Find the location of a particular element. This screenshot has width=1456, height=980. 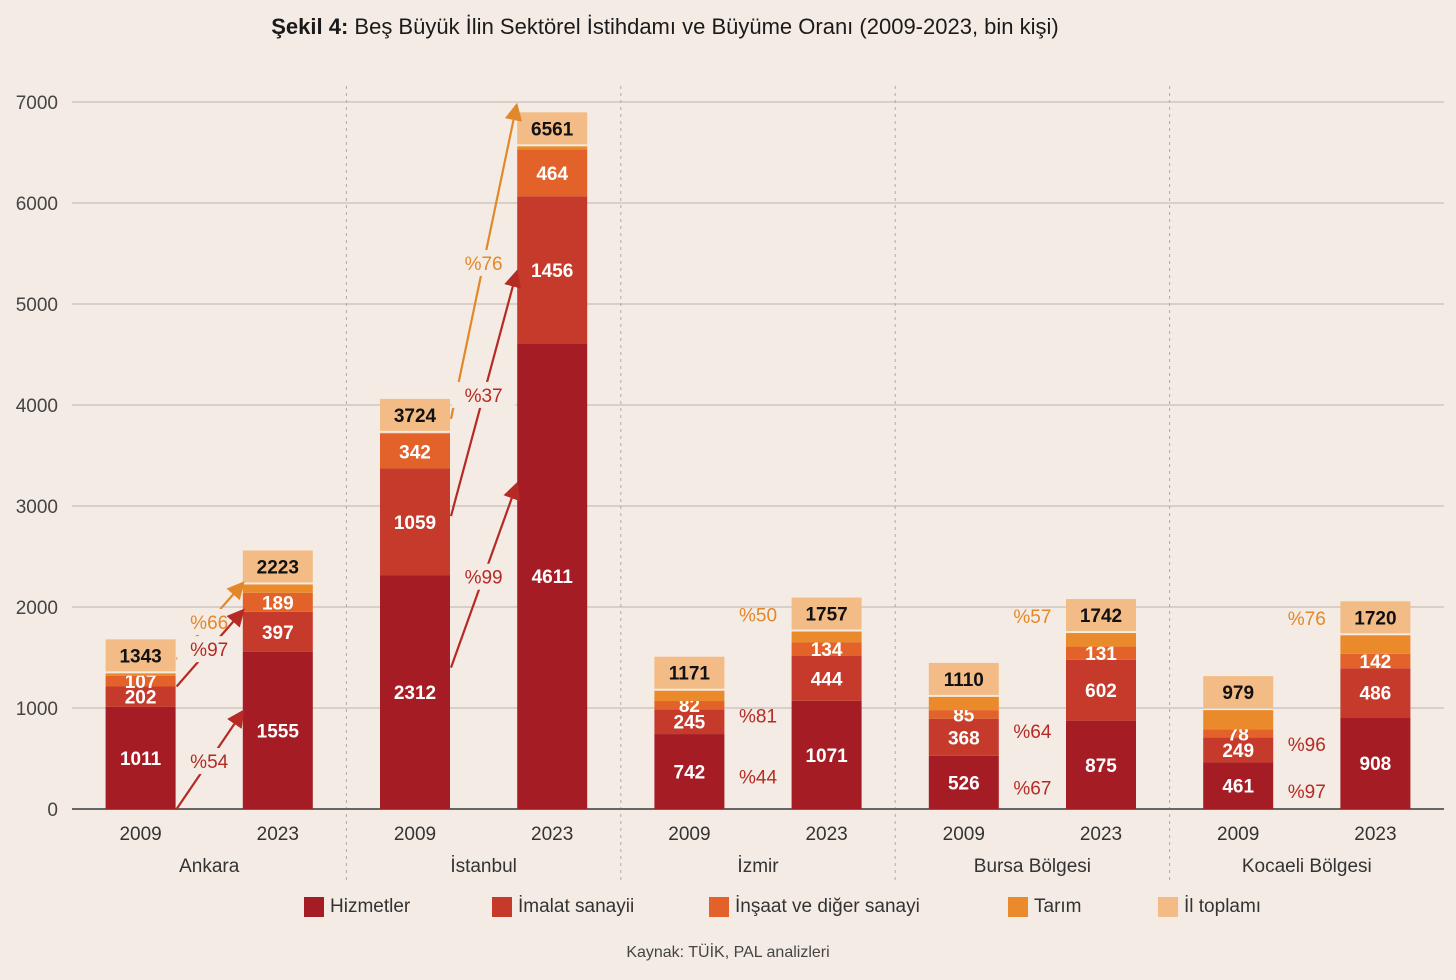

total-label: 3724 is located at coordinates (415, 416).